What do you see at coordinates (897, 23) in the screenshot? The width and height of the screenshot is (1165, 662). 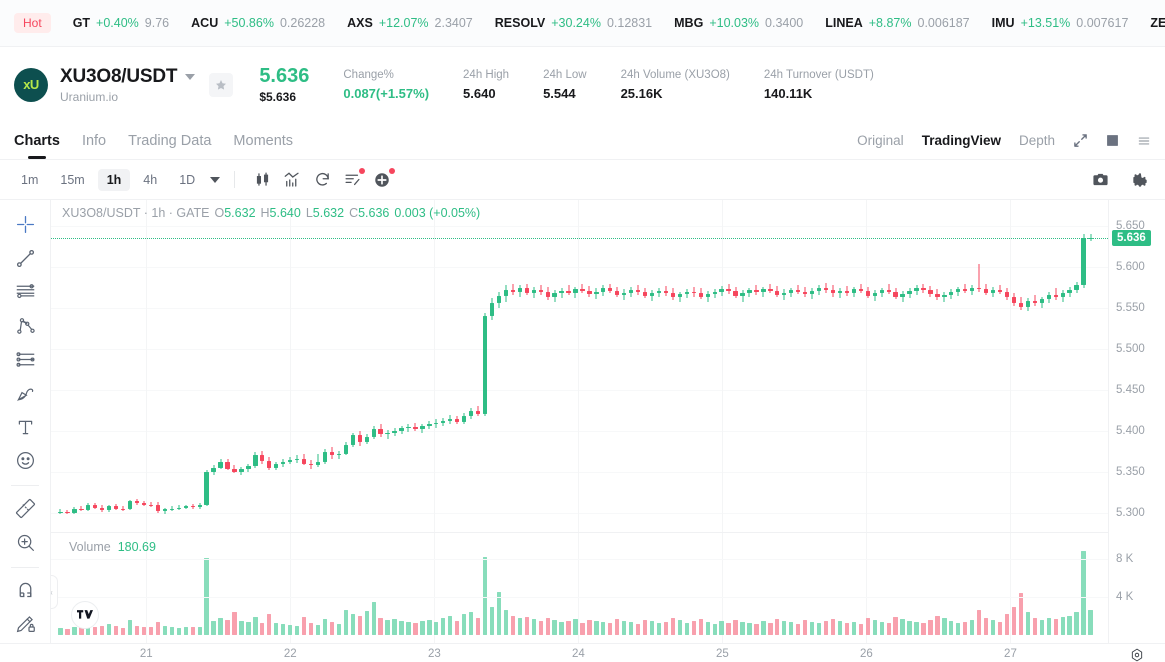 I see `ticker-item: LINEA +8.87% 0.006187` at bounding box center [897, 23].